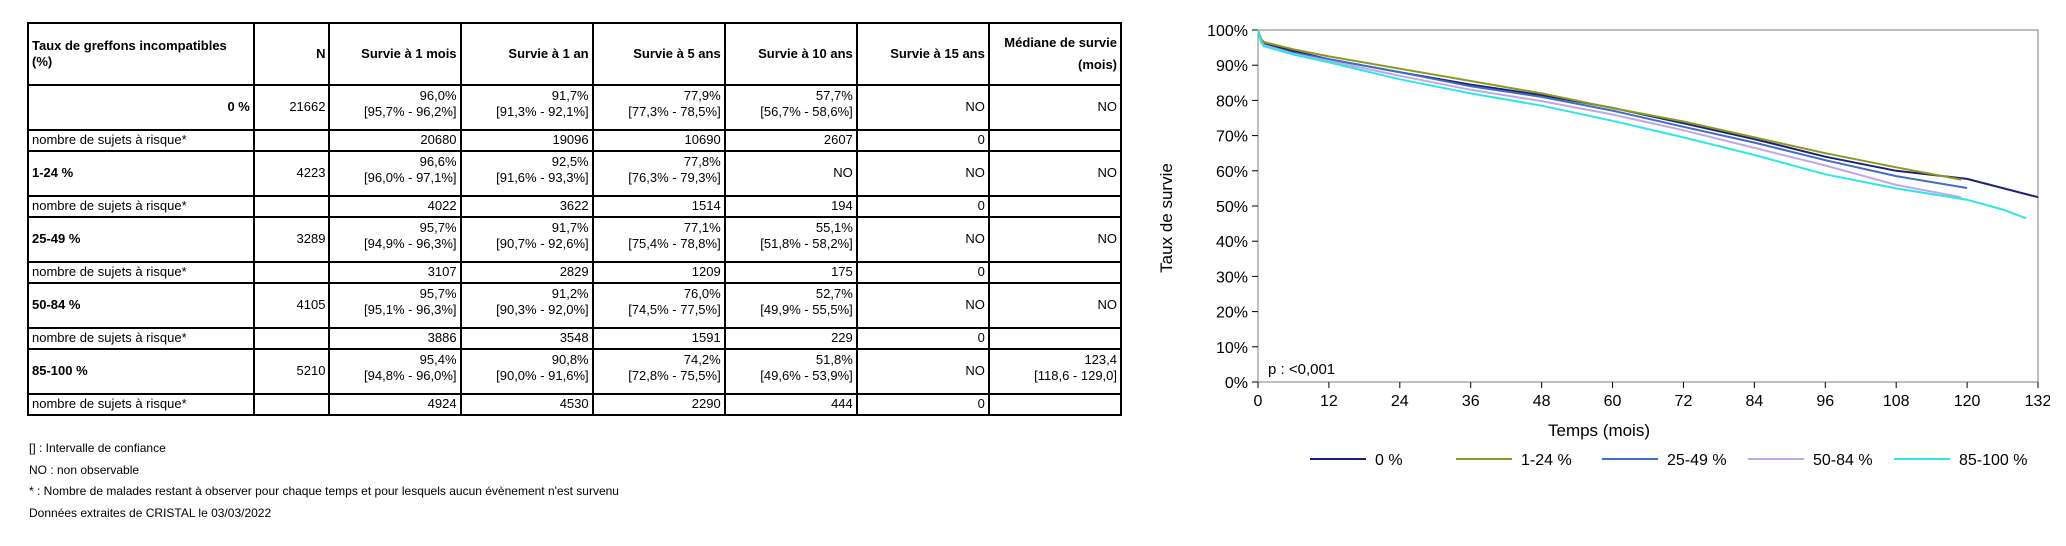 The width and height of the screenshot is (2066, 546). What do you see at coordinates (658, 405) in the screenshot?
I see `risk-value: 2290` at bounding box center [658, 405].